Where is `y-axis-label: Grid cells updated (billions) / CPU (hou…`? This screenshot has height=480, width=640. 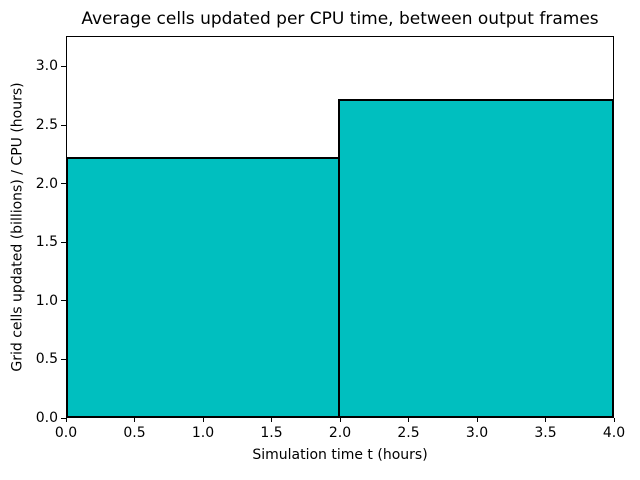
y-axis-label: Grid cells updated (billions) / CPU (hou… is located at coordinates (17, 227).